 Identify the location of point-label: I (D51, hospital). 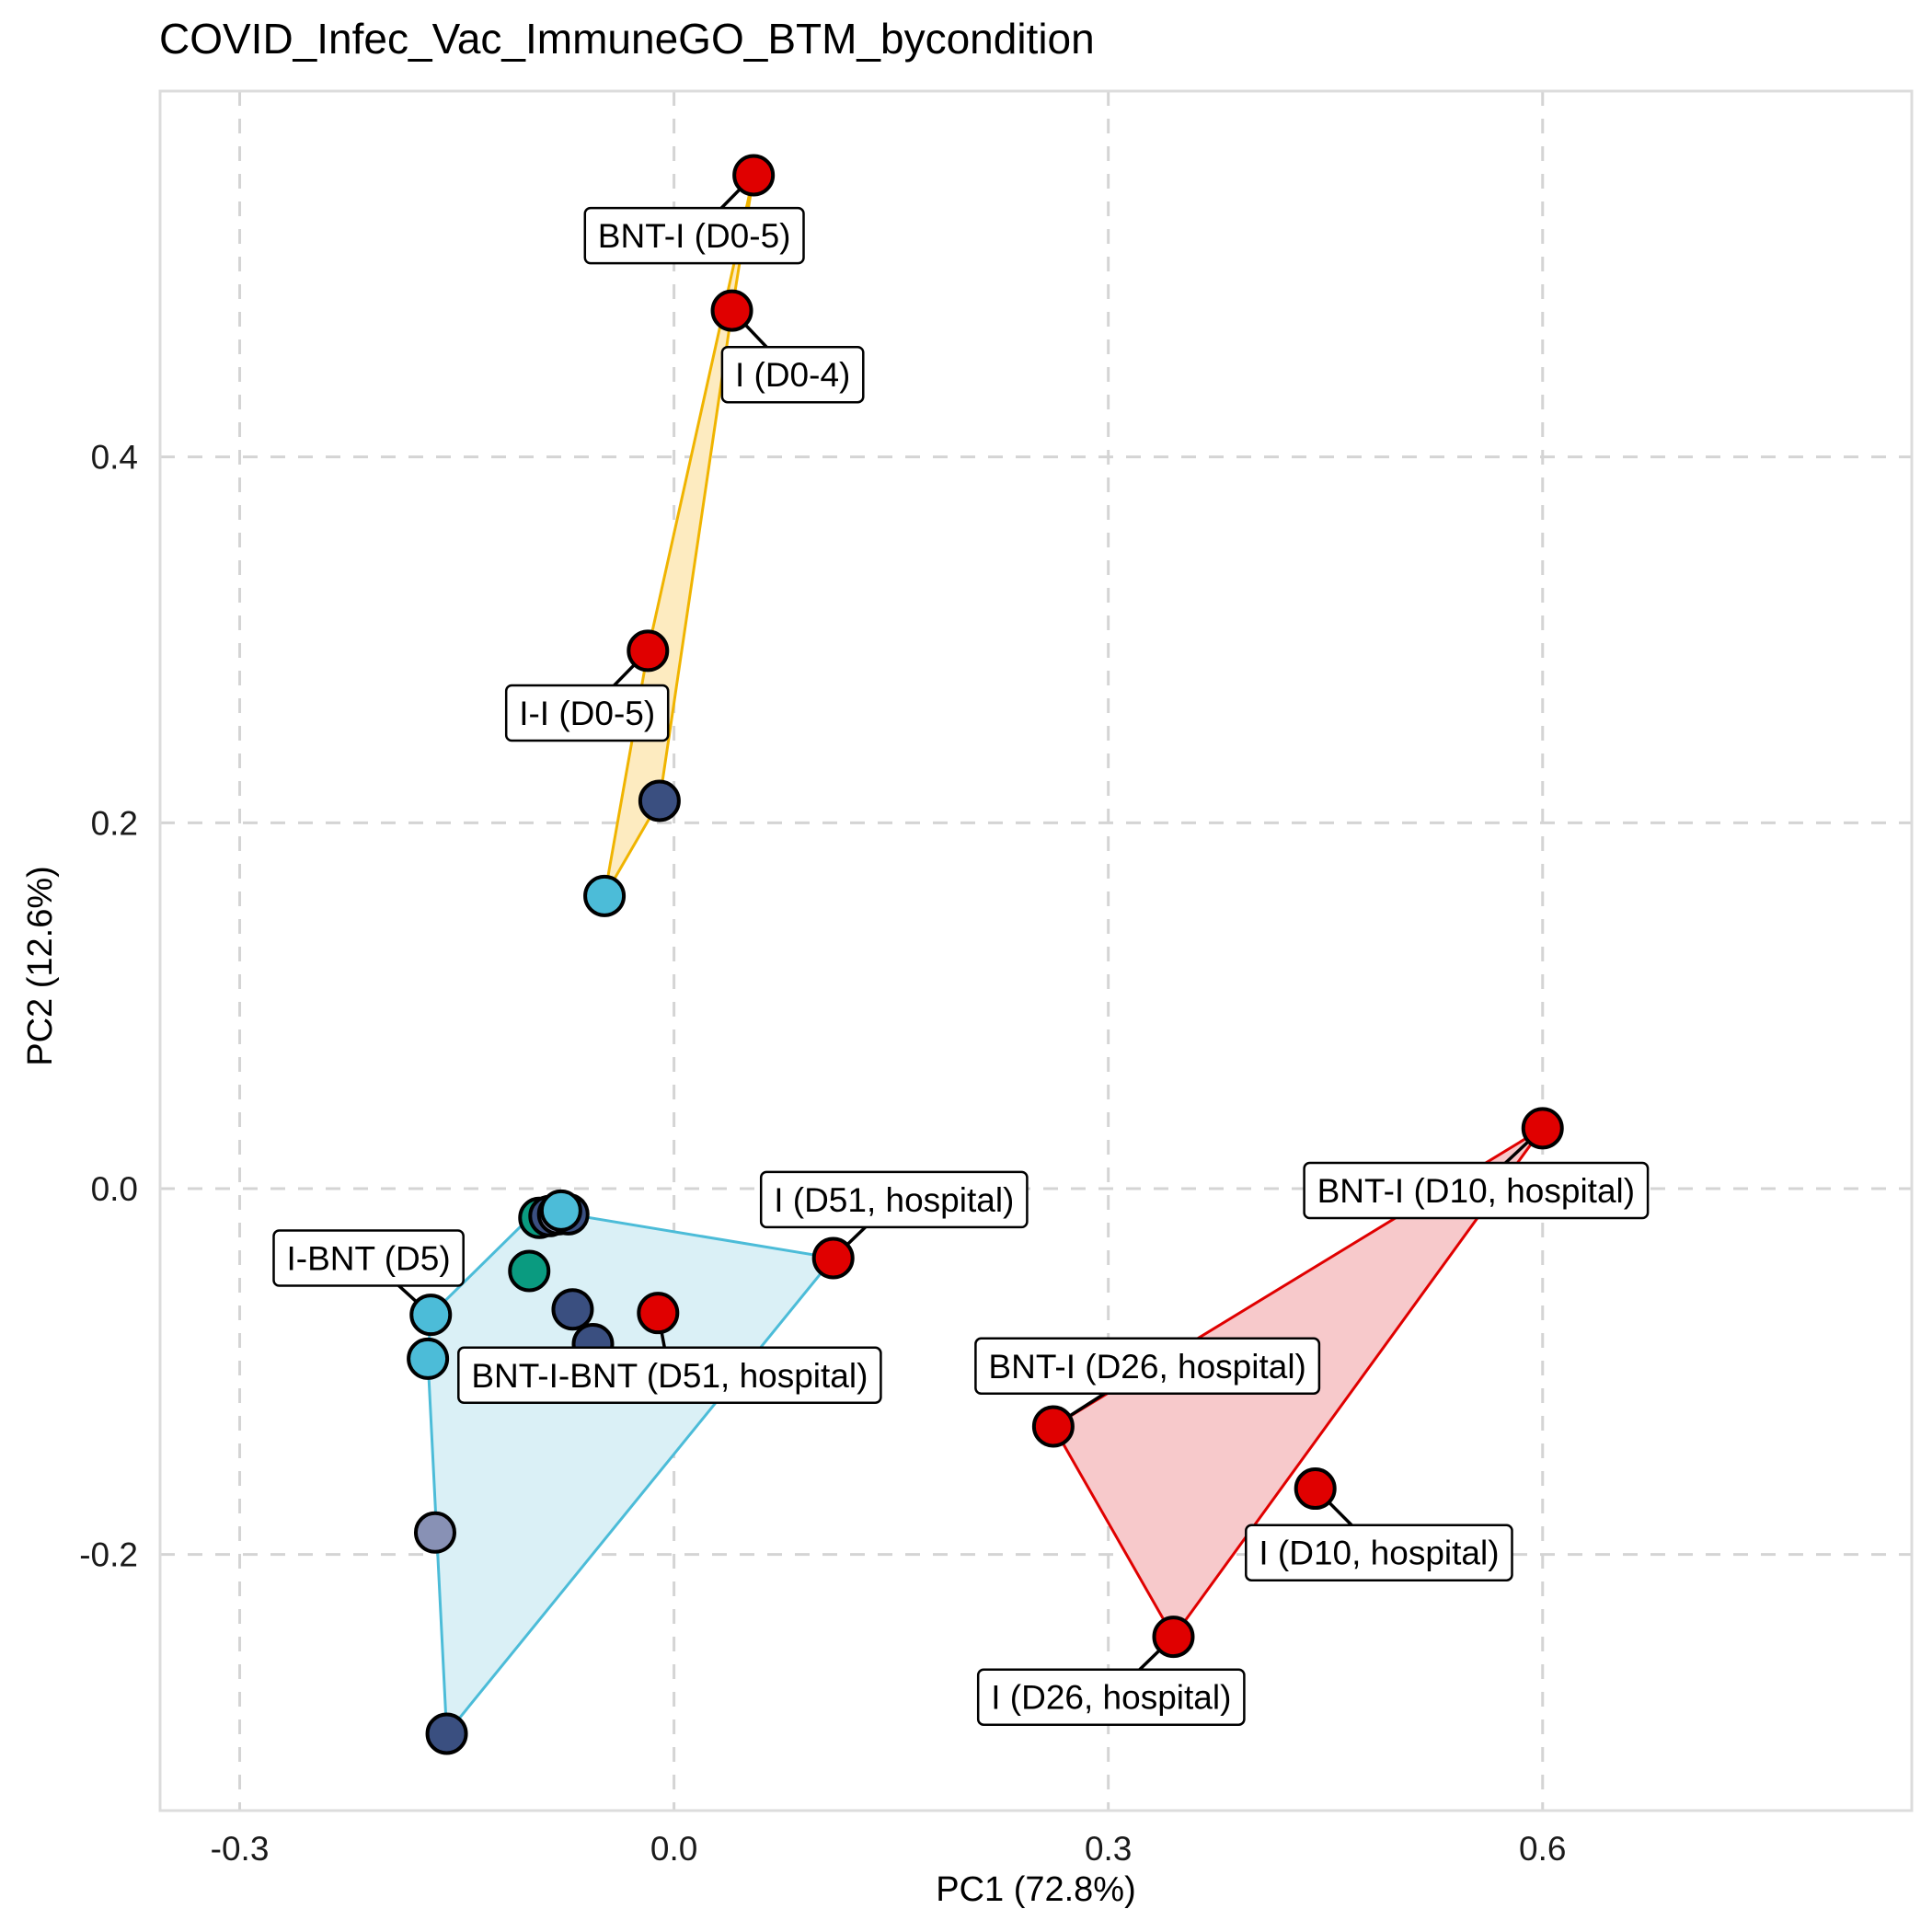
(894, 1199).